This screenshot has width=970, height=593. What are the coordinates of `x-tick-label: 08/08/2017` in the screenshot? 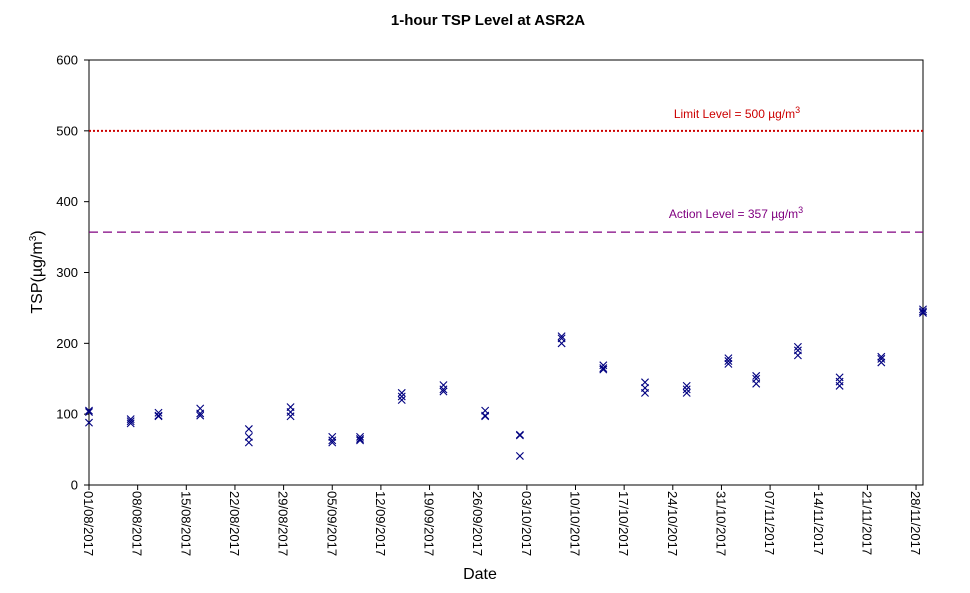 It's located at (137, 523).